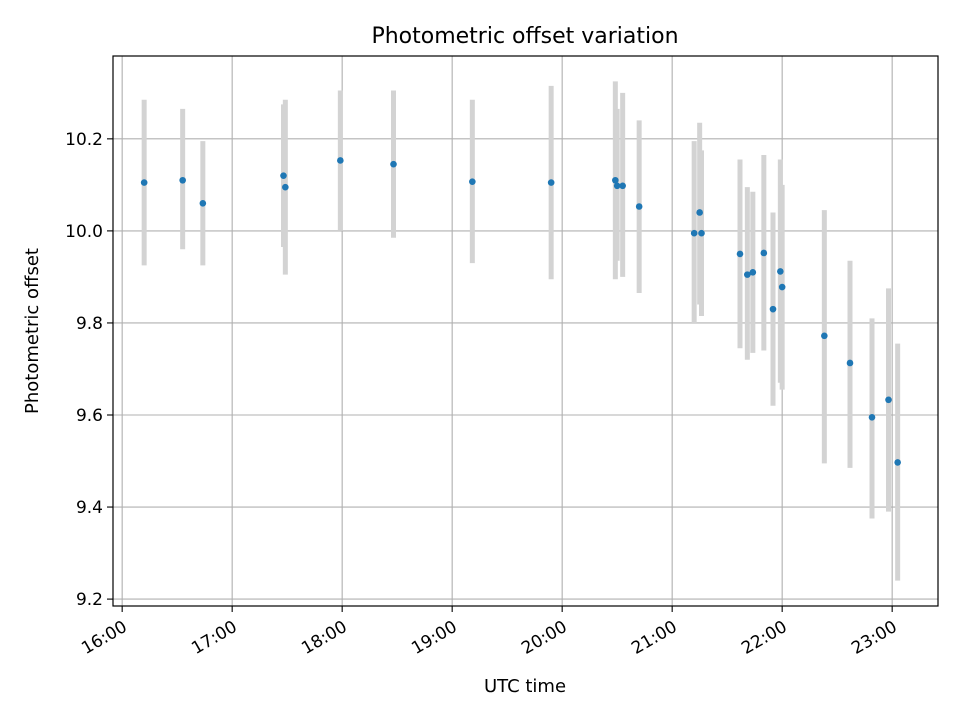  I want to click on y-tick-label: 10.0, so click(84, 232).